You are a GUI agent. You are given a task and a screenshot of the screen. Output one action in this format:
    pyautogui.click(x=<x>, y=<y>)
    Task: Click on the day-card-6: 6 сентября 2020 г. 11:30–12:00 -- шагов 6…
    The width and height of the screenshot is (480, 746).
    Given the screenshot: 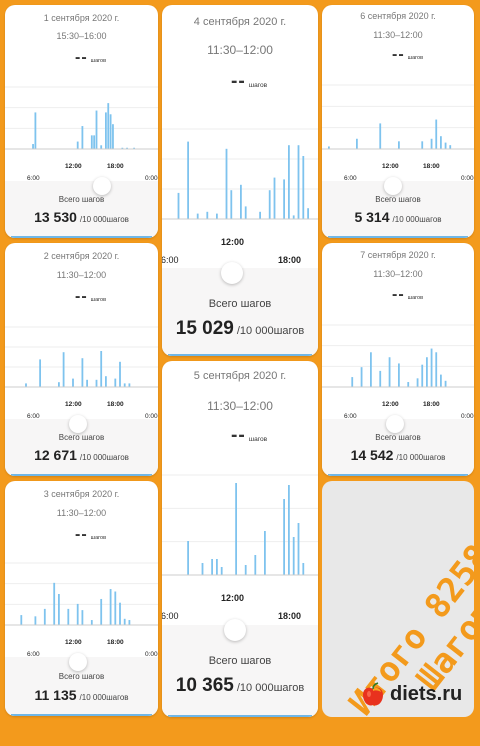 What is the action you would take?
    pyautogui.click(x=398, y=121)
    